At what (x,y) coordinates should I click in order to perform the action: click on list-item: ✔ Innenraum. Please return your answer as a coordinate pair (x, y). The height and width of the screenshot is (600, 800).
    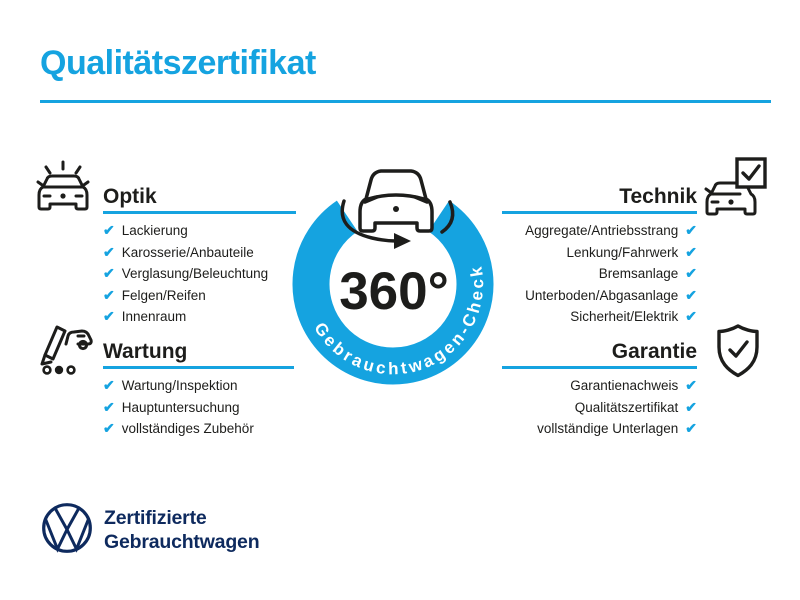
    Looking at the image, I should click on (185, 317).